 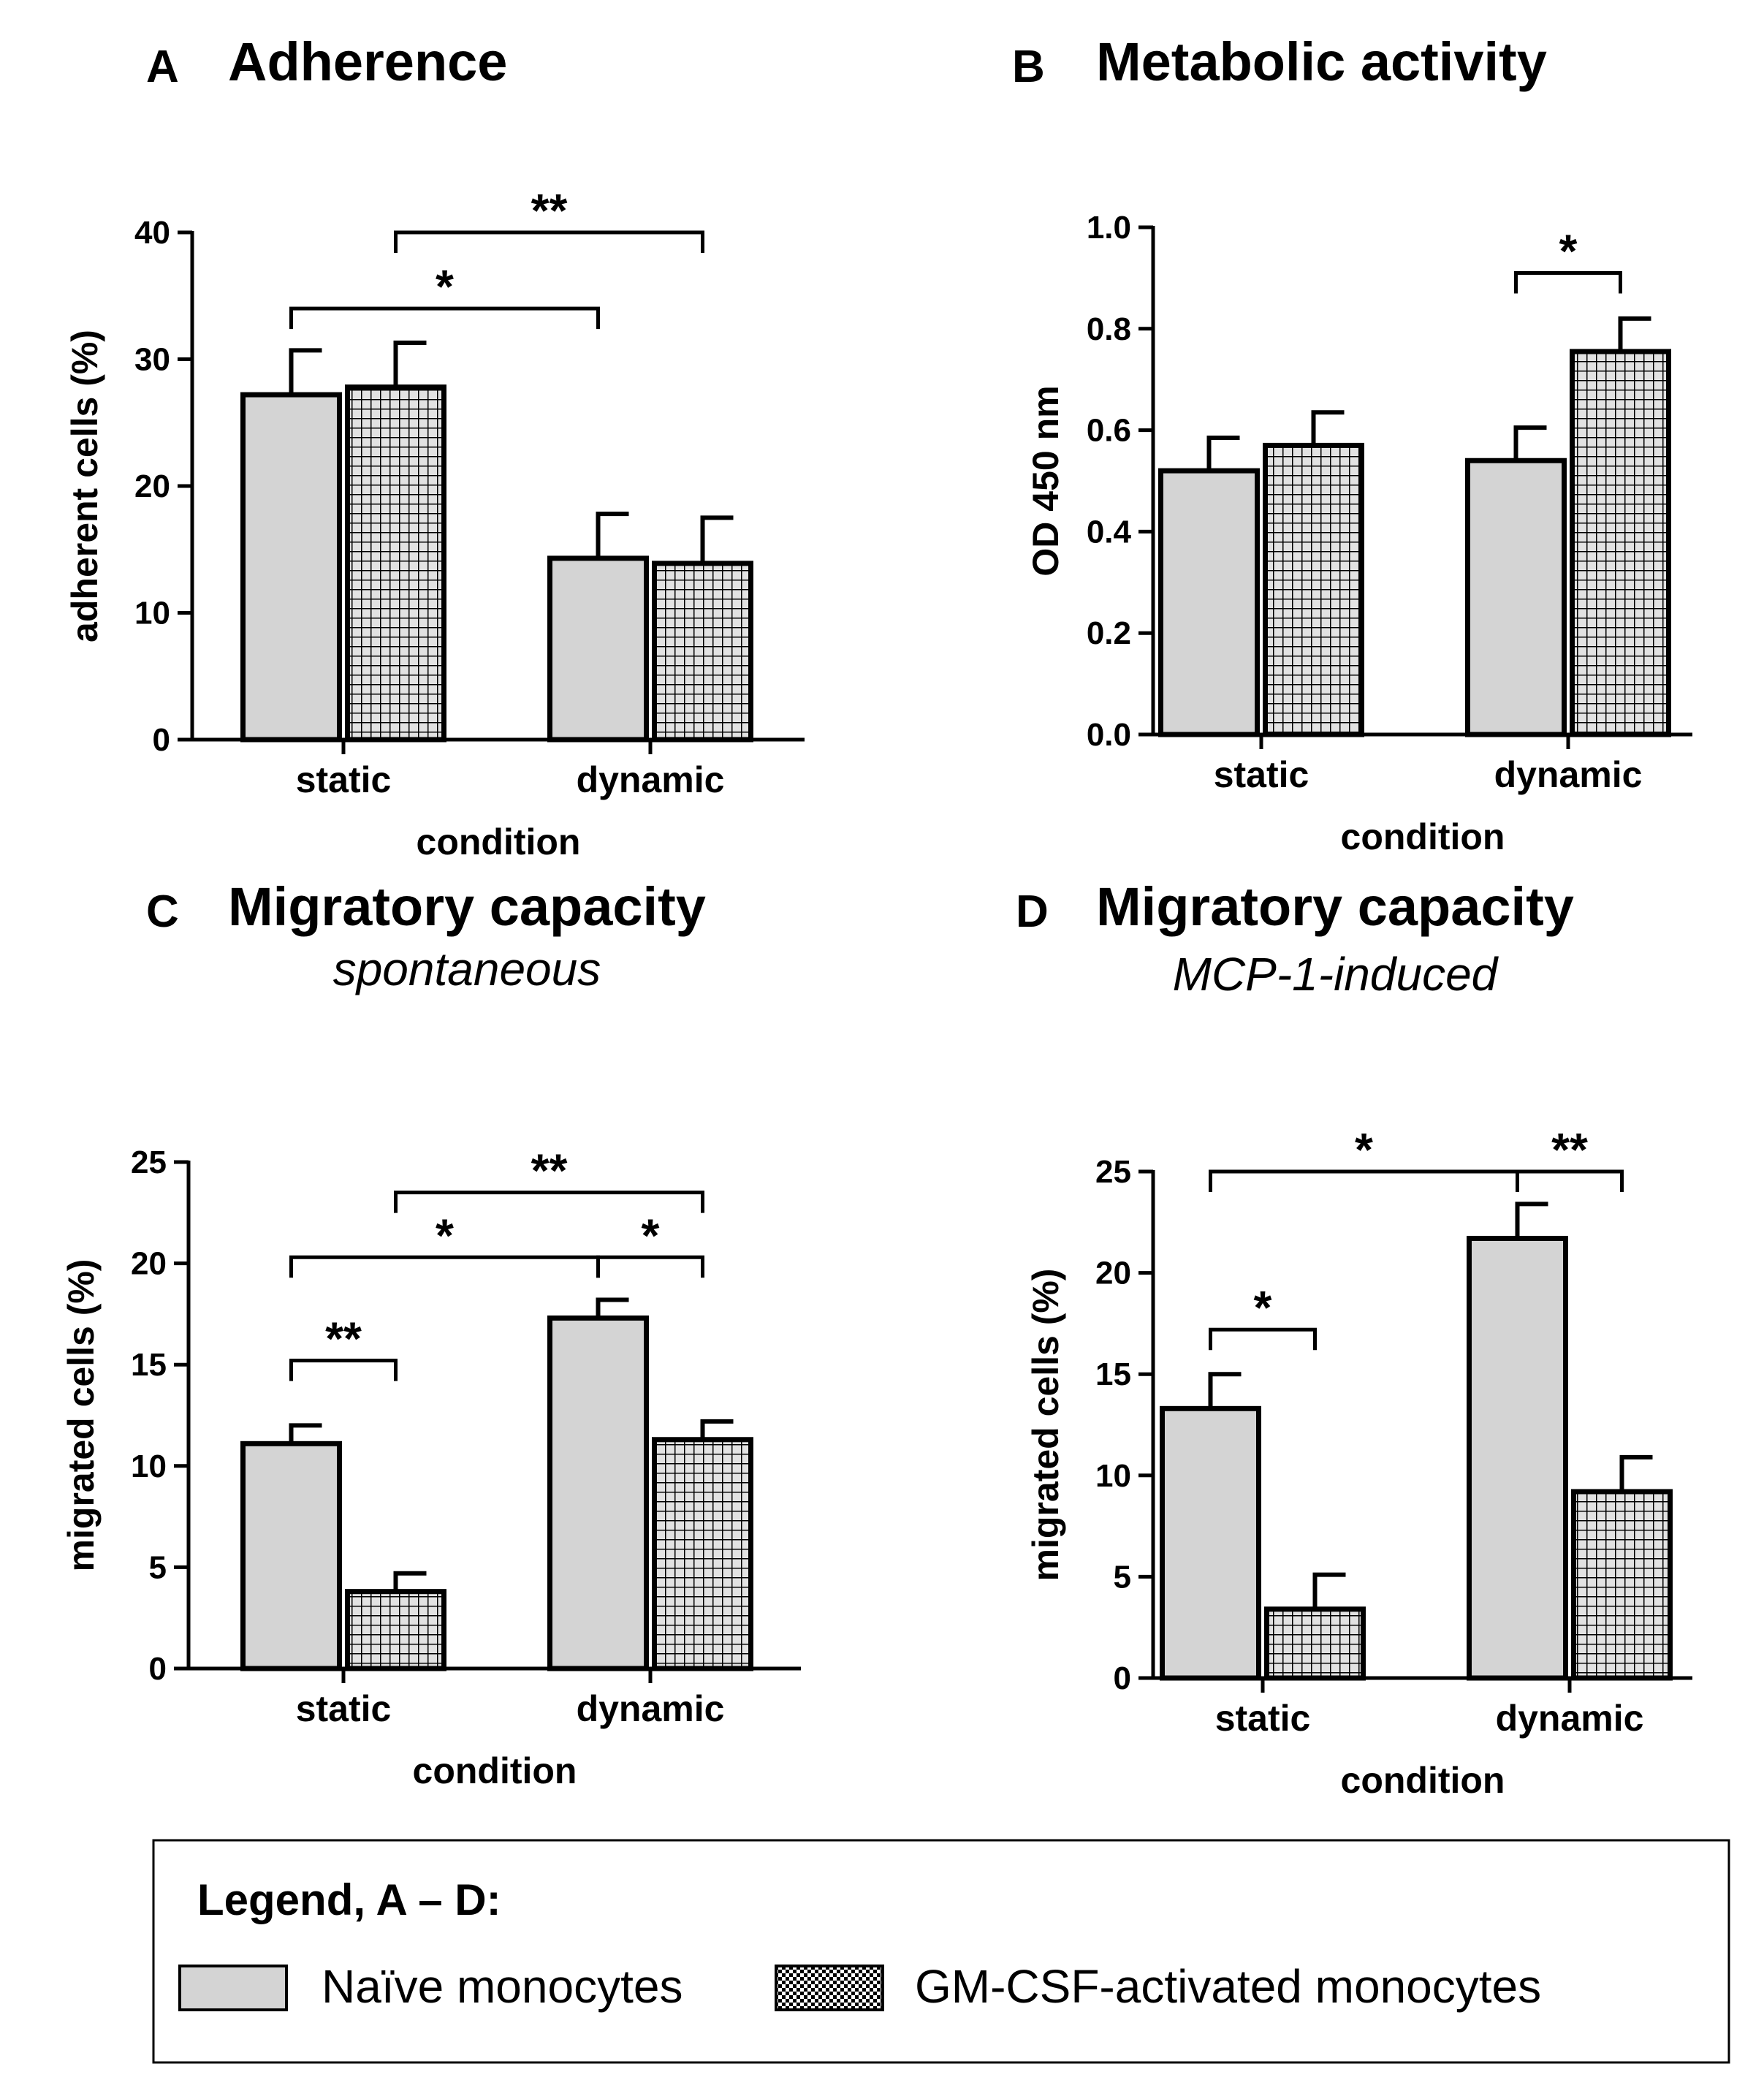 What do you see at coordinates (1109, 431) in the screenshot?
I see `y-tick-label: 0.6` at bounding box center [1109, 431].